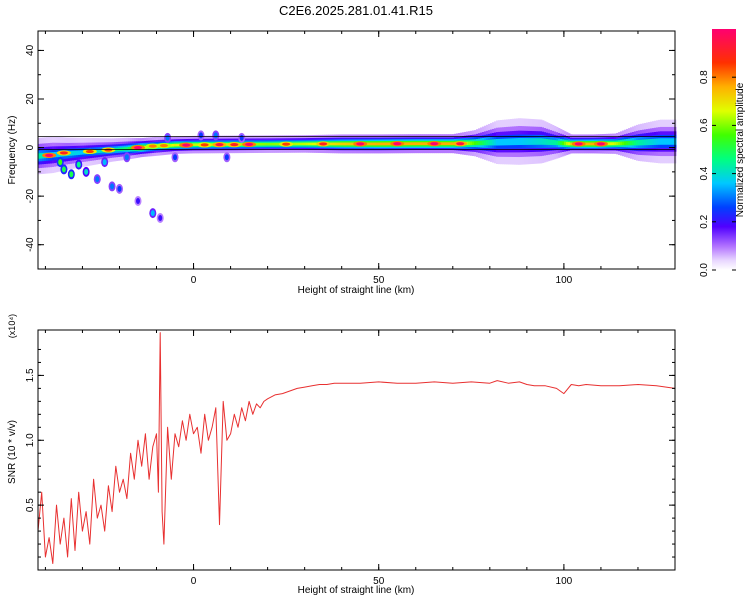  Describe the element at coordinates (704, 125) in the screenshot. I see `colorbar-tick-label: 0.6` at that location.